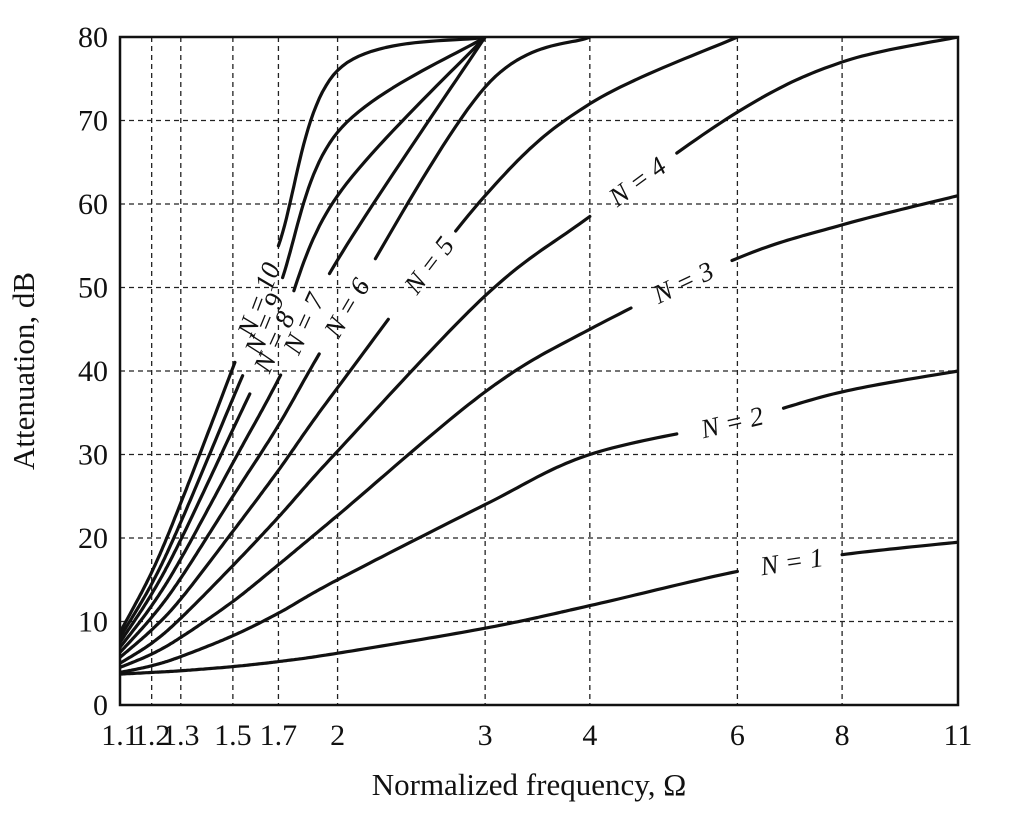 The width and height of the screenshot is (1024, 833). Describe the element at coordinates (337, 735) in the screenshot. I see `x-tick-label: 2` at that location.